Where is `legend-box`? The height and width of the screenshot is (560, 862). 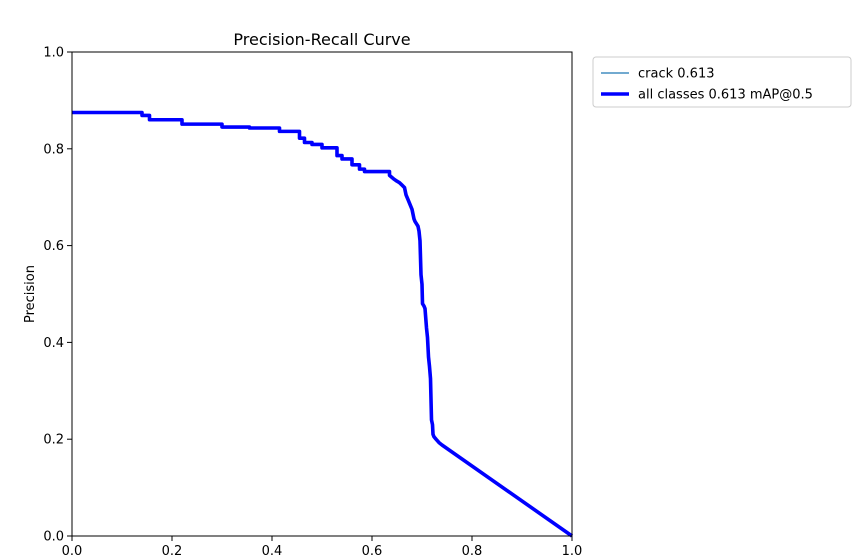
legend-box is located at coordinates (722, 82).